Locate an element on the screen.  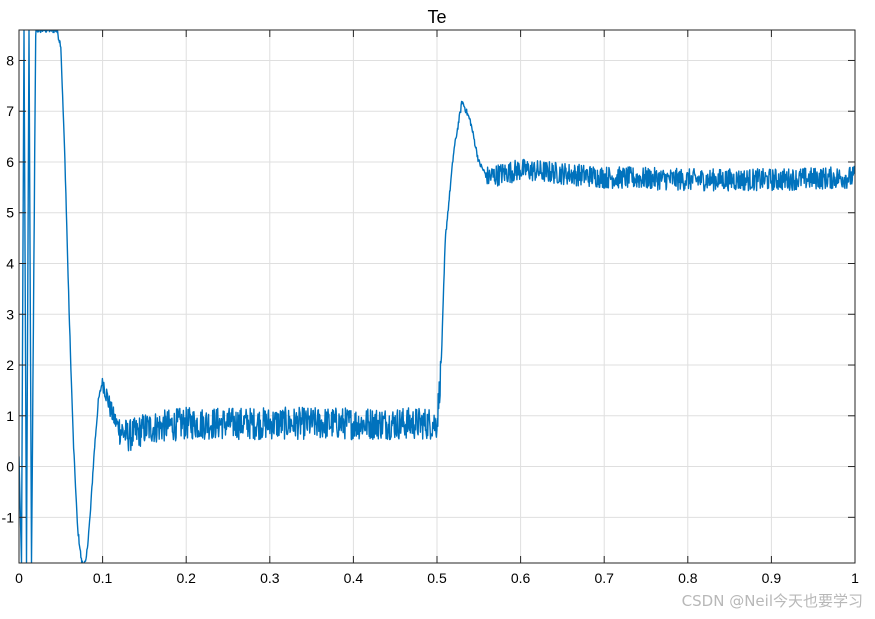
y-tick-label: 6 is located at coordinates (10, 162).